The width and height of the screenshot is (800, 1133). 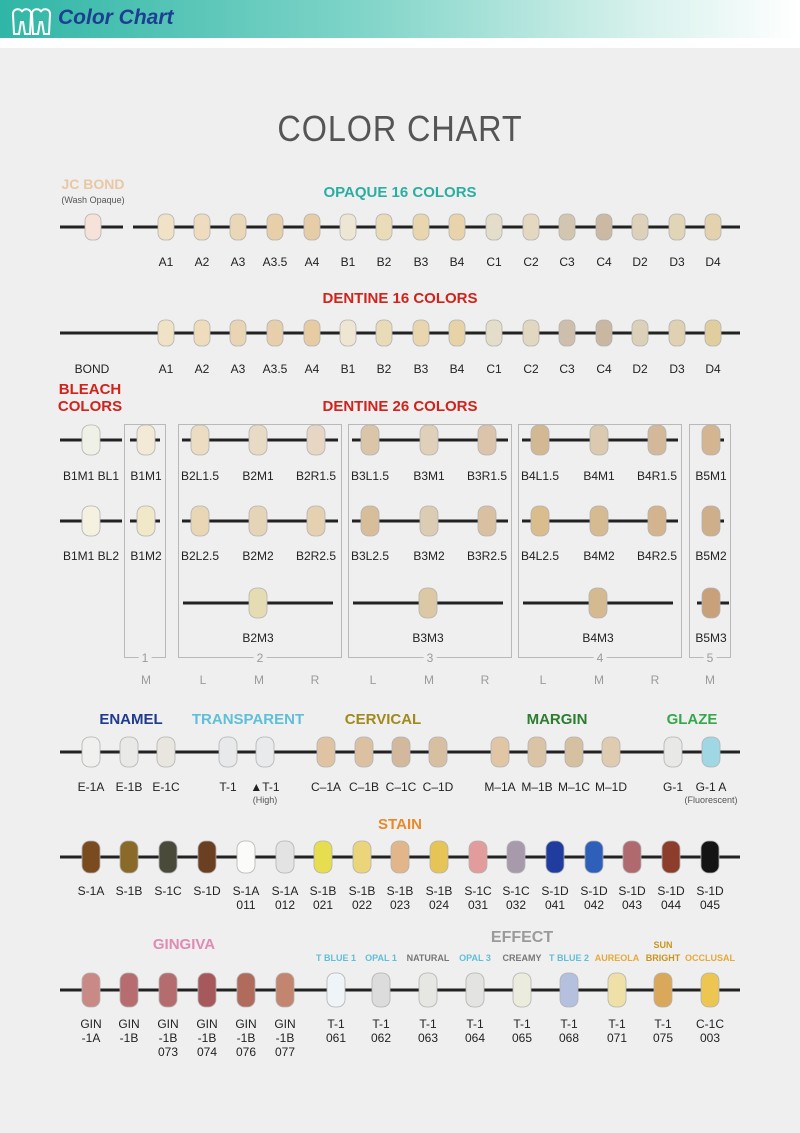 What do you see at coordinates (598, 638) in the screenshot?
I see `dentine26-label: B4M3` at bounding box center [598, 638].